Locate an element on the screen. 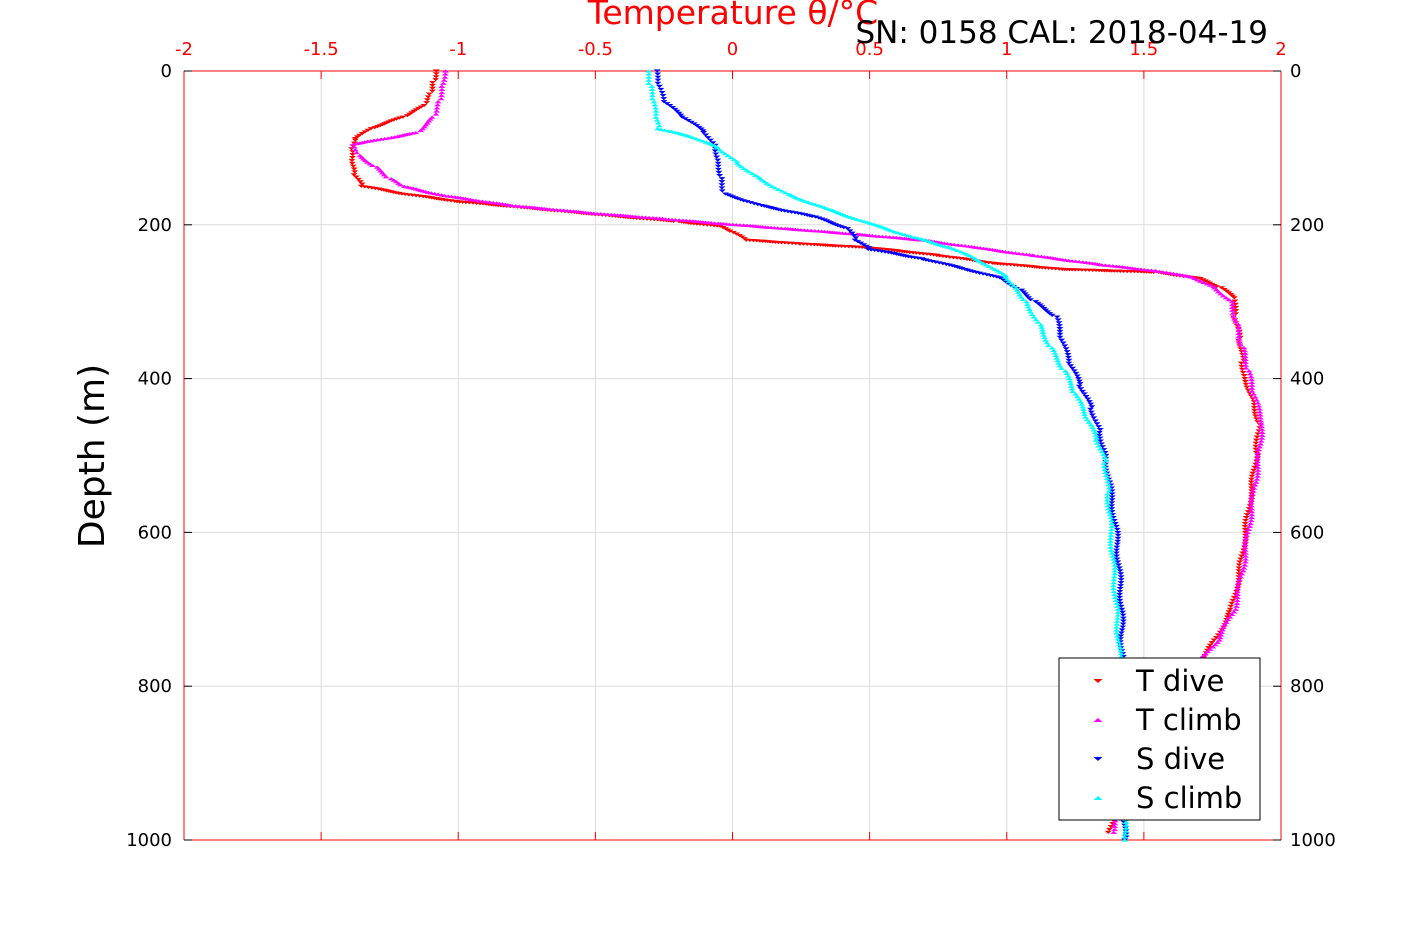  y-axis-title: Depth (m) is located at coordinates (92, 456).